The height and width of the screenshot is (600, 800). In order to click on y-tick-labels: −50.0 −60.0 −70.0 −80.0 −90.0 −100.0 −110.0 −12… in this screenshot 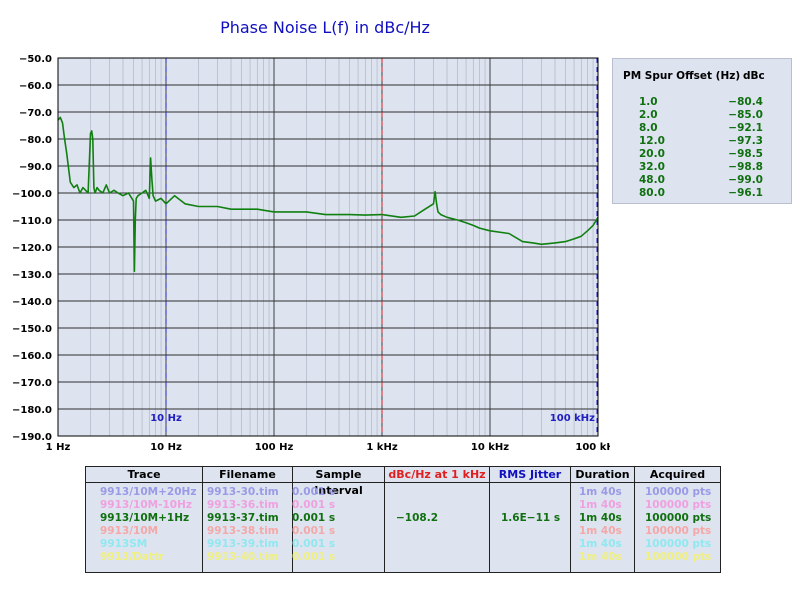, I will do `click(32, 248)`.